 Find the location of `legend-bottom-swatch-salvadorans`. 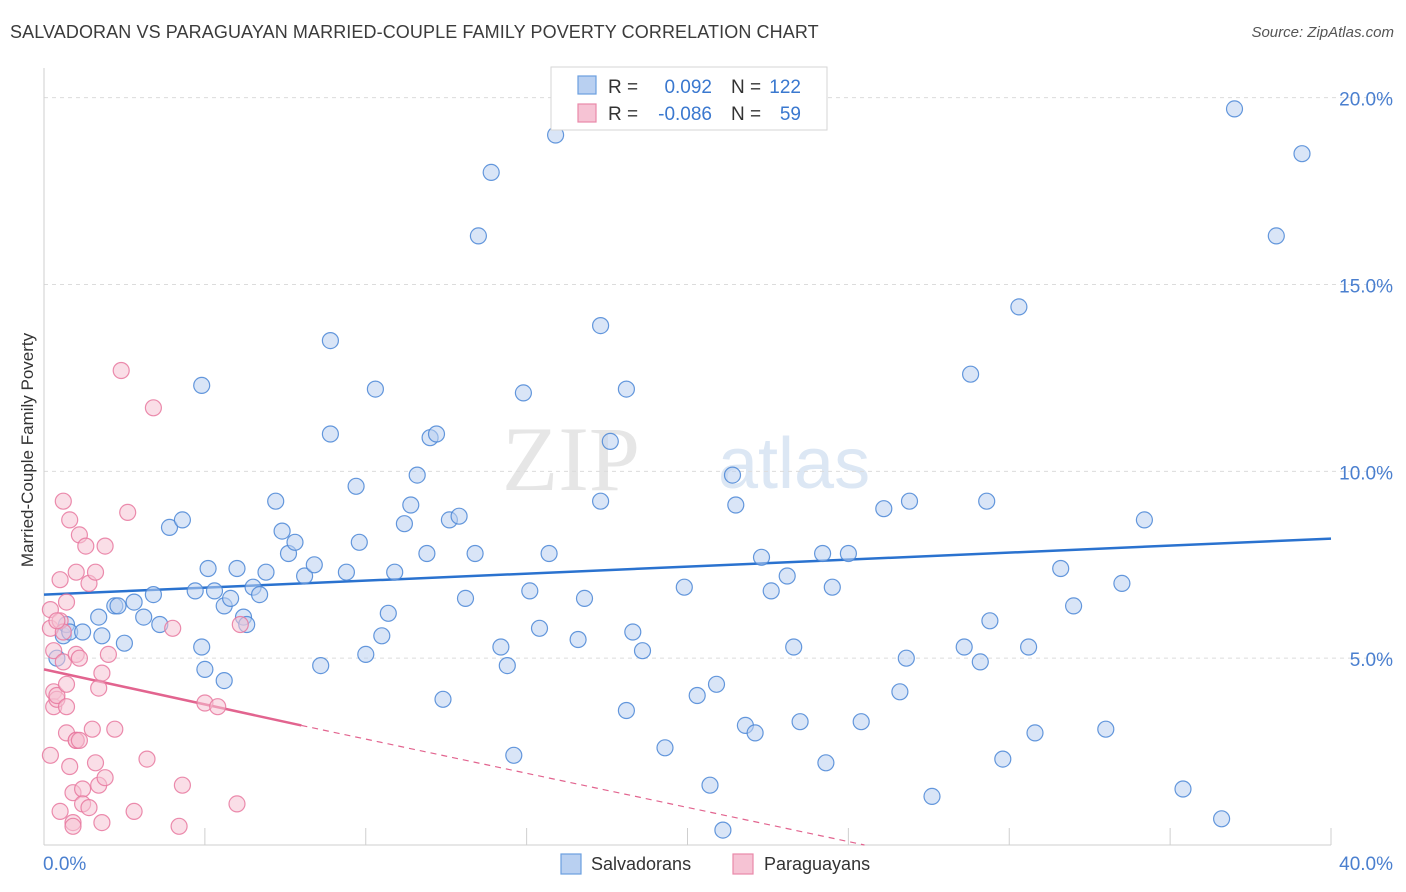

legend-bottom-swatch-salvadorans is located at coordinates (571, 864).